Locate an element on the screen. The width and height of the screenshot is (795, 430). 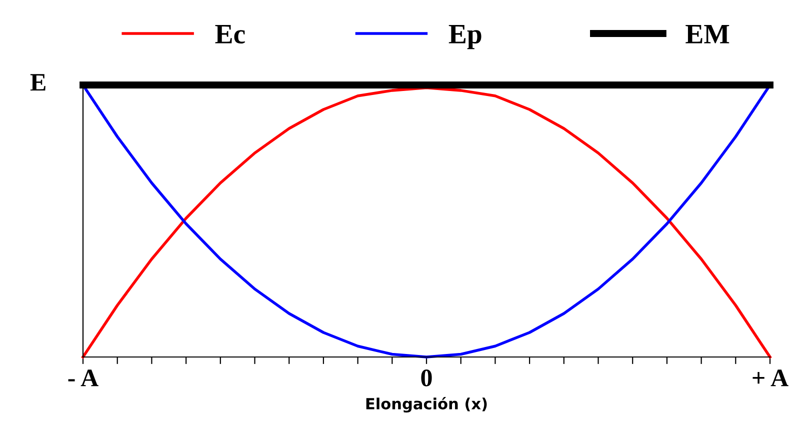
legend-label: Ep is located at coordinates (465, 37).